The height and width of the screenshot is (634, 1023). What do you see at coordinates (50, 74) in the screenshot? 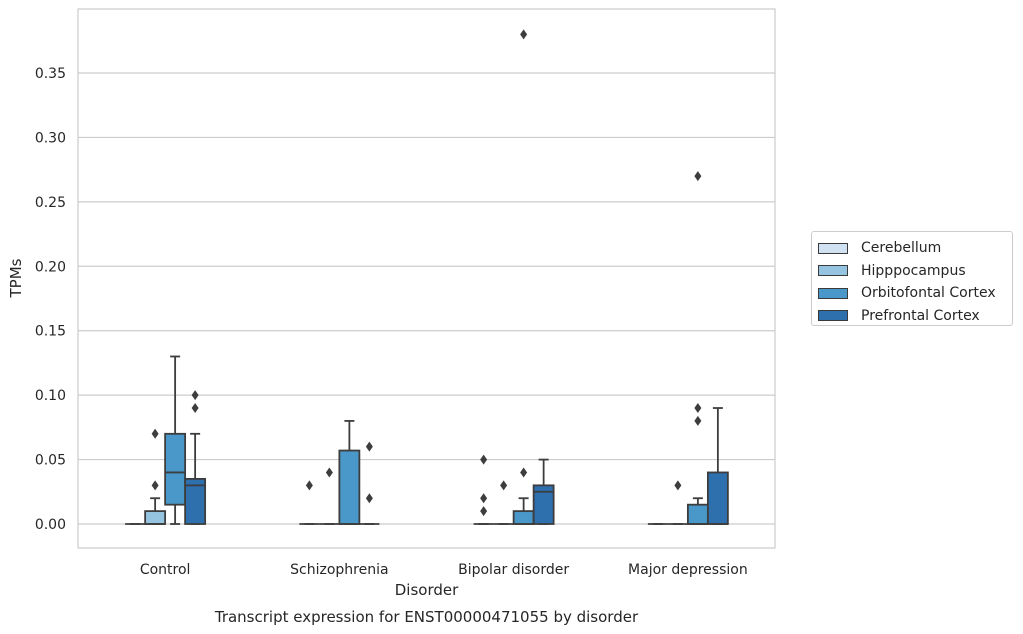
I see `y-tick-label: 0.35` at bounding box center [50, 74].